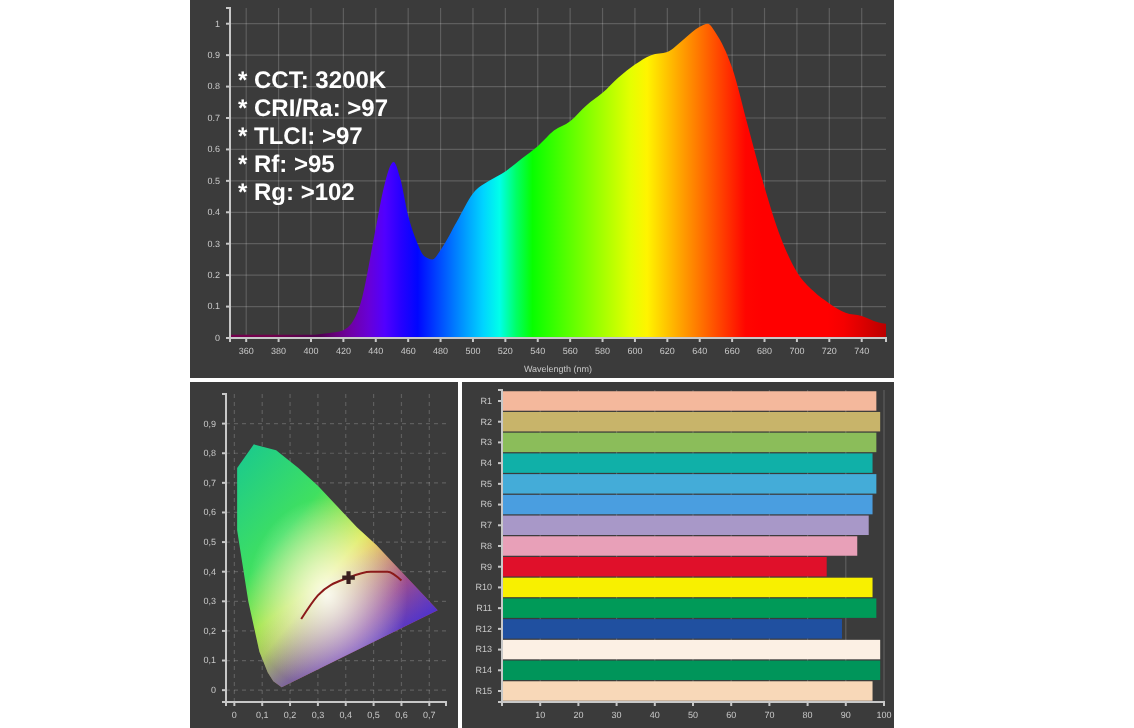  What do you see at coordinates (297, 192) in the screenshot?
I see `annotation: * Rg: >102` at bounding box center [297, 192].